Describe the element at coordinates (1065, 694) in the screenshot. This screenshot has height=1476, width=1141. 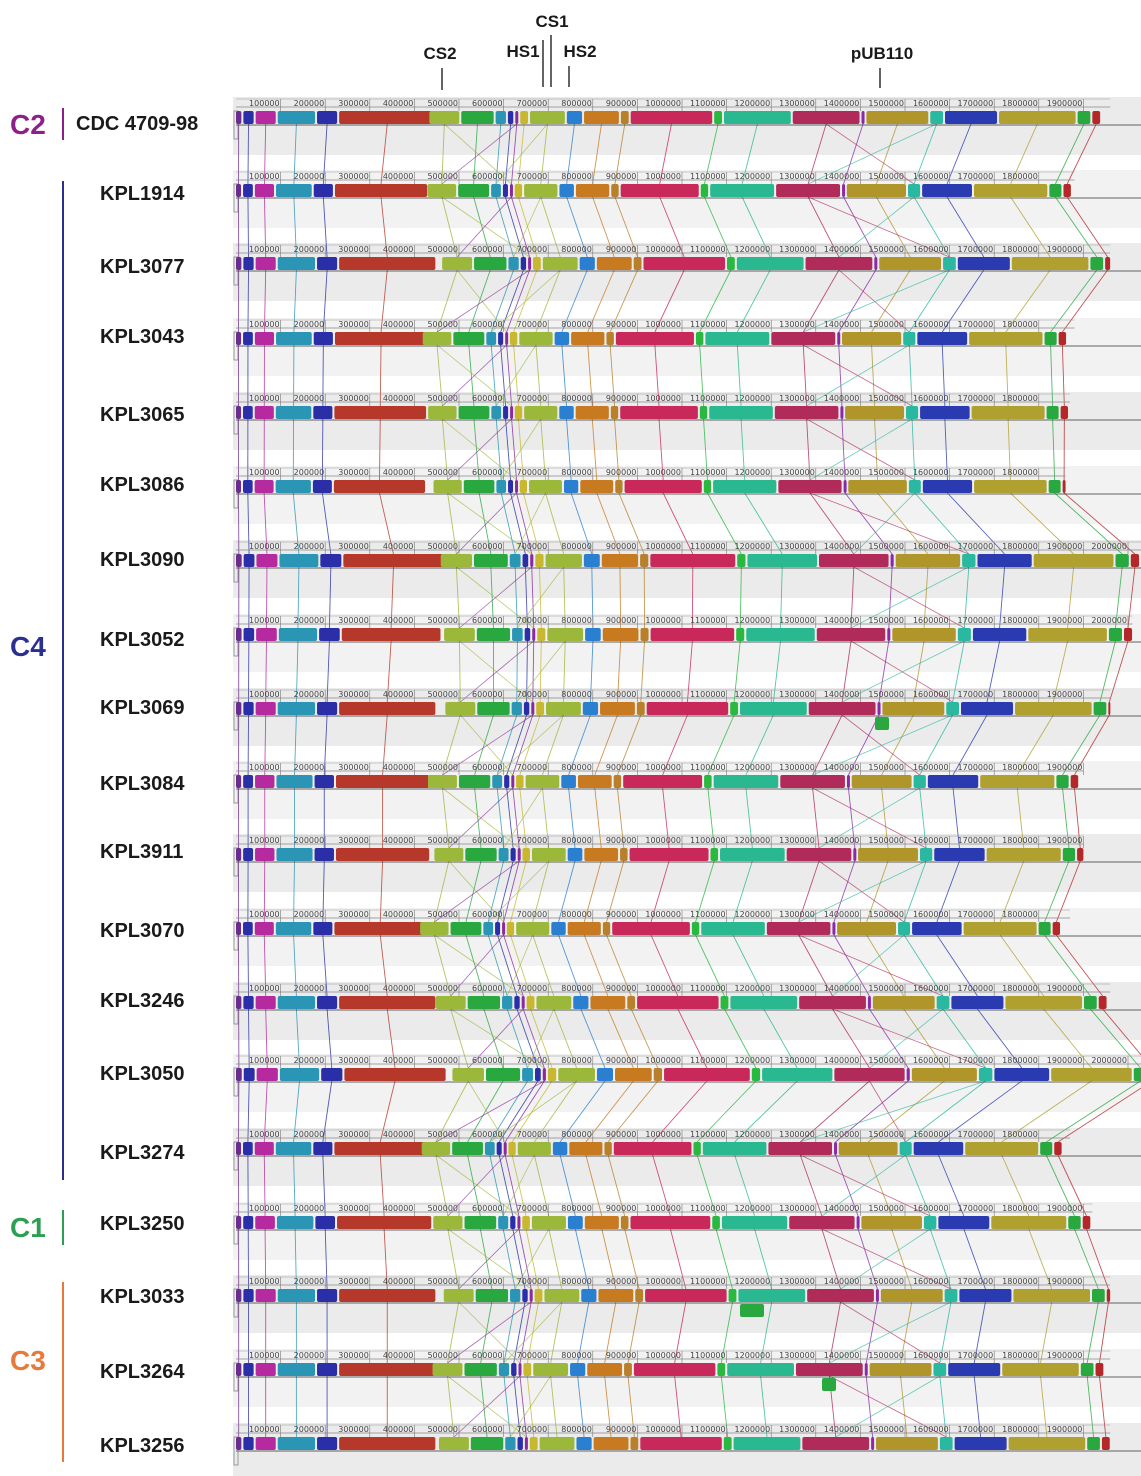
I see `tick-label: 1900000` at that location.